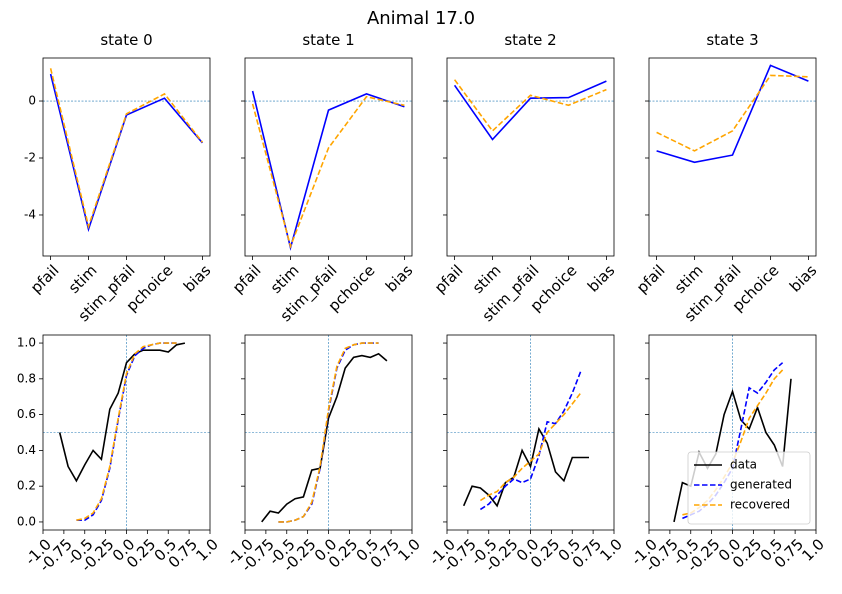  What do you see at coordinates (421, 18) in the screenshot?
I see `figure-title: Animal 17.0` at bounding box center [421, 18].